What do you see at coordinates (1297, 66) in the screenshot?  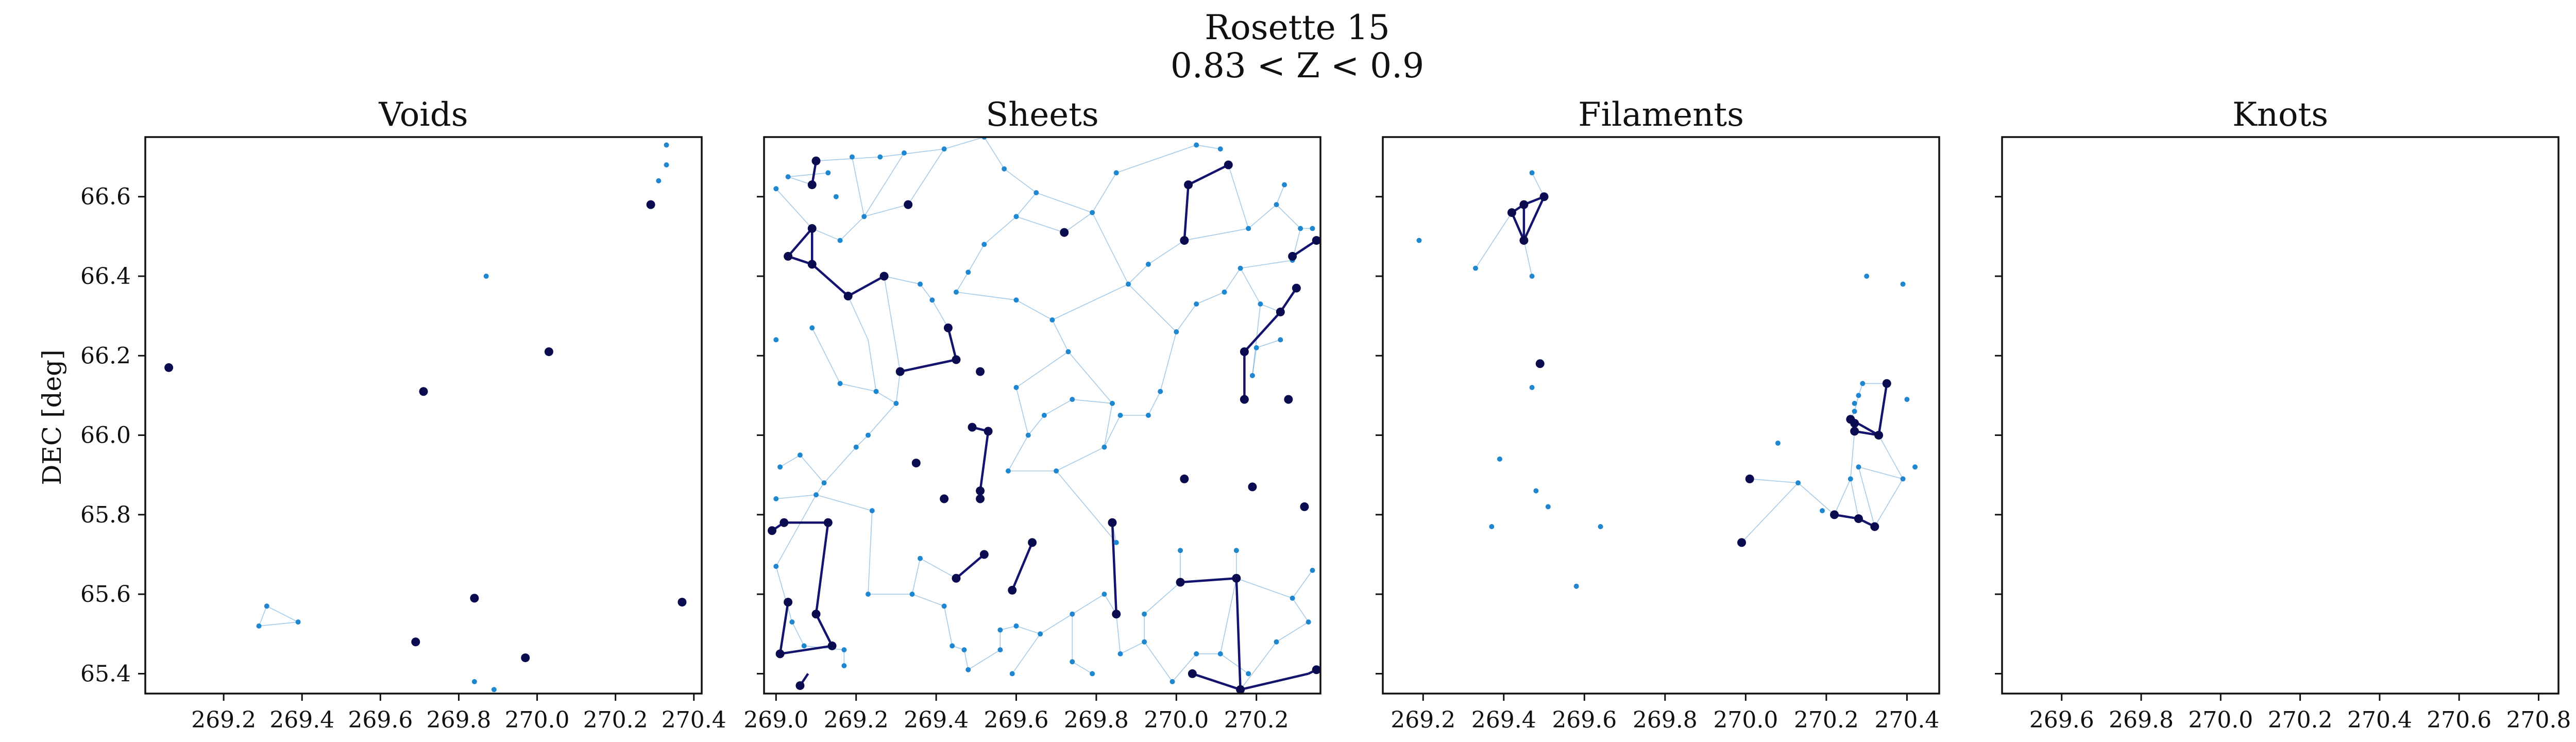 I see `figure-subtitle: 0.83 < Z < 0.9` at bounding box center [1297, 66].